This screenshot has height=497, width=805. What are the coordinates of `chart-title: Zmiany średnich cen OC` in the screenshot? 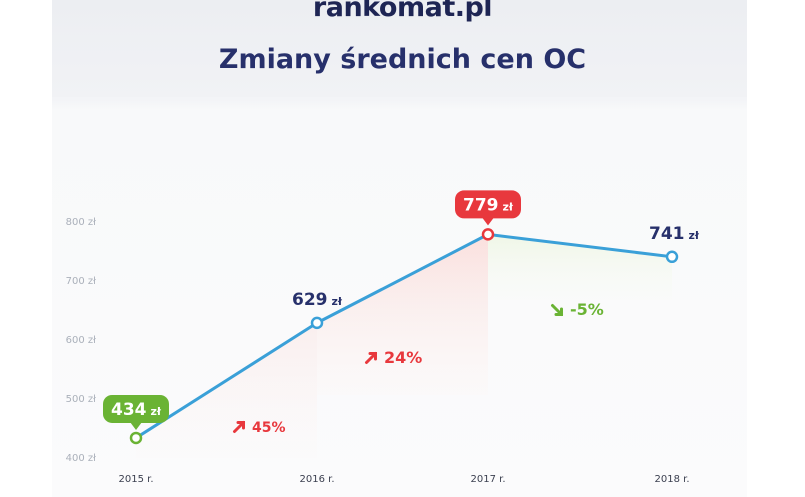 It's located at (402, 59).